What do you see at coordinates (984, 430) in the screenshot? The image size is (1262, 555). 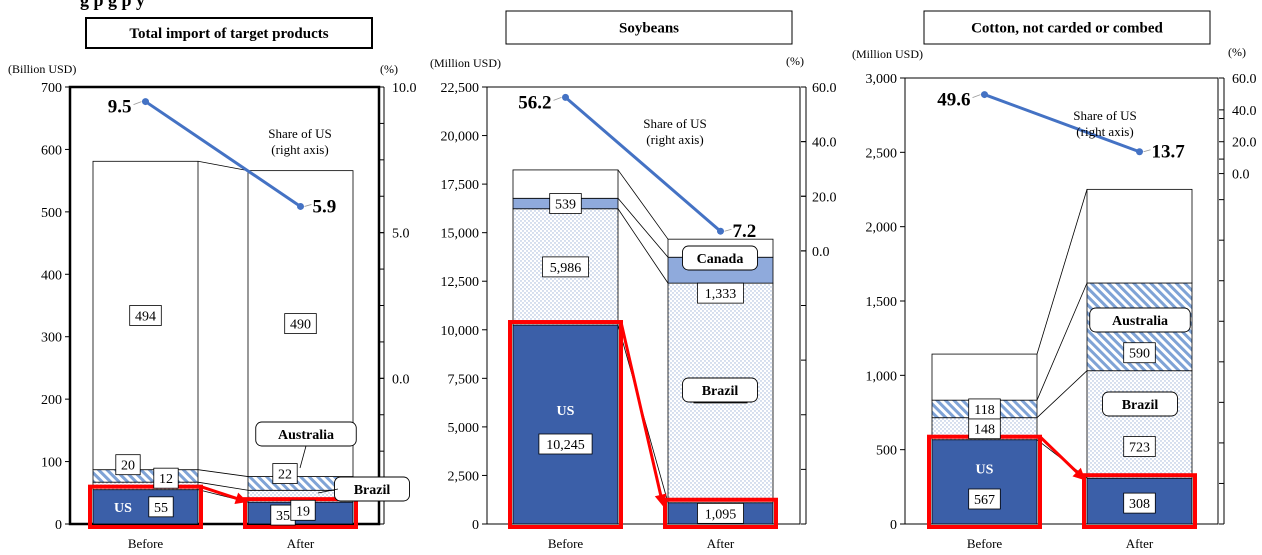 I see `data-label-brazil: 148` at bounding box center [984, 430].